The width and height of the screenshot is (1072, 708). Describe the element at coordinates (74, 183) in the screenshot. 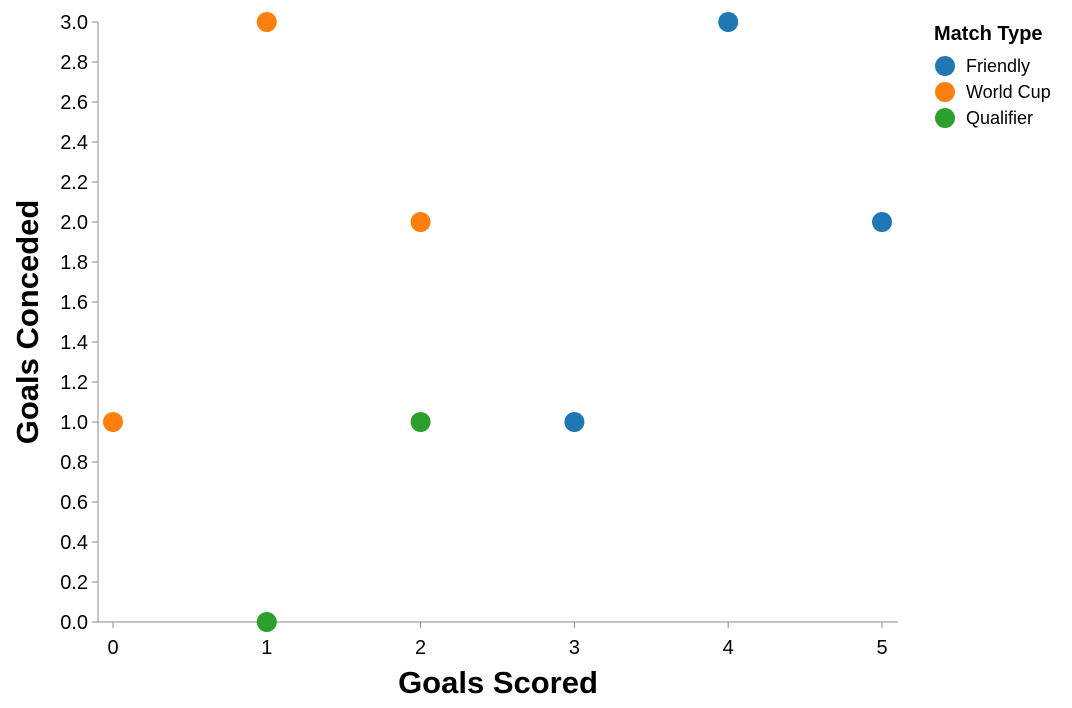

I see `y-tick-label: 2.2` at that location.